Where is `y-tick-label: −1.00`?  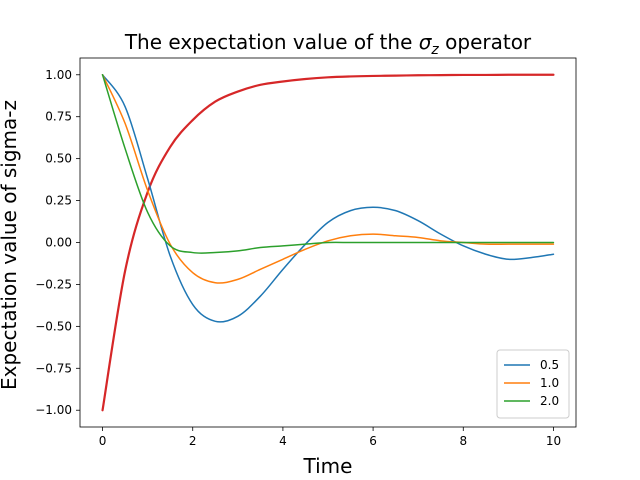 y-tick-label: −1.00 is located at coordinates (53, 410).